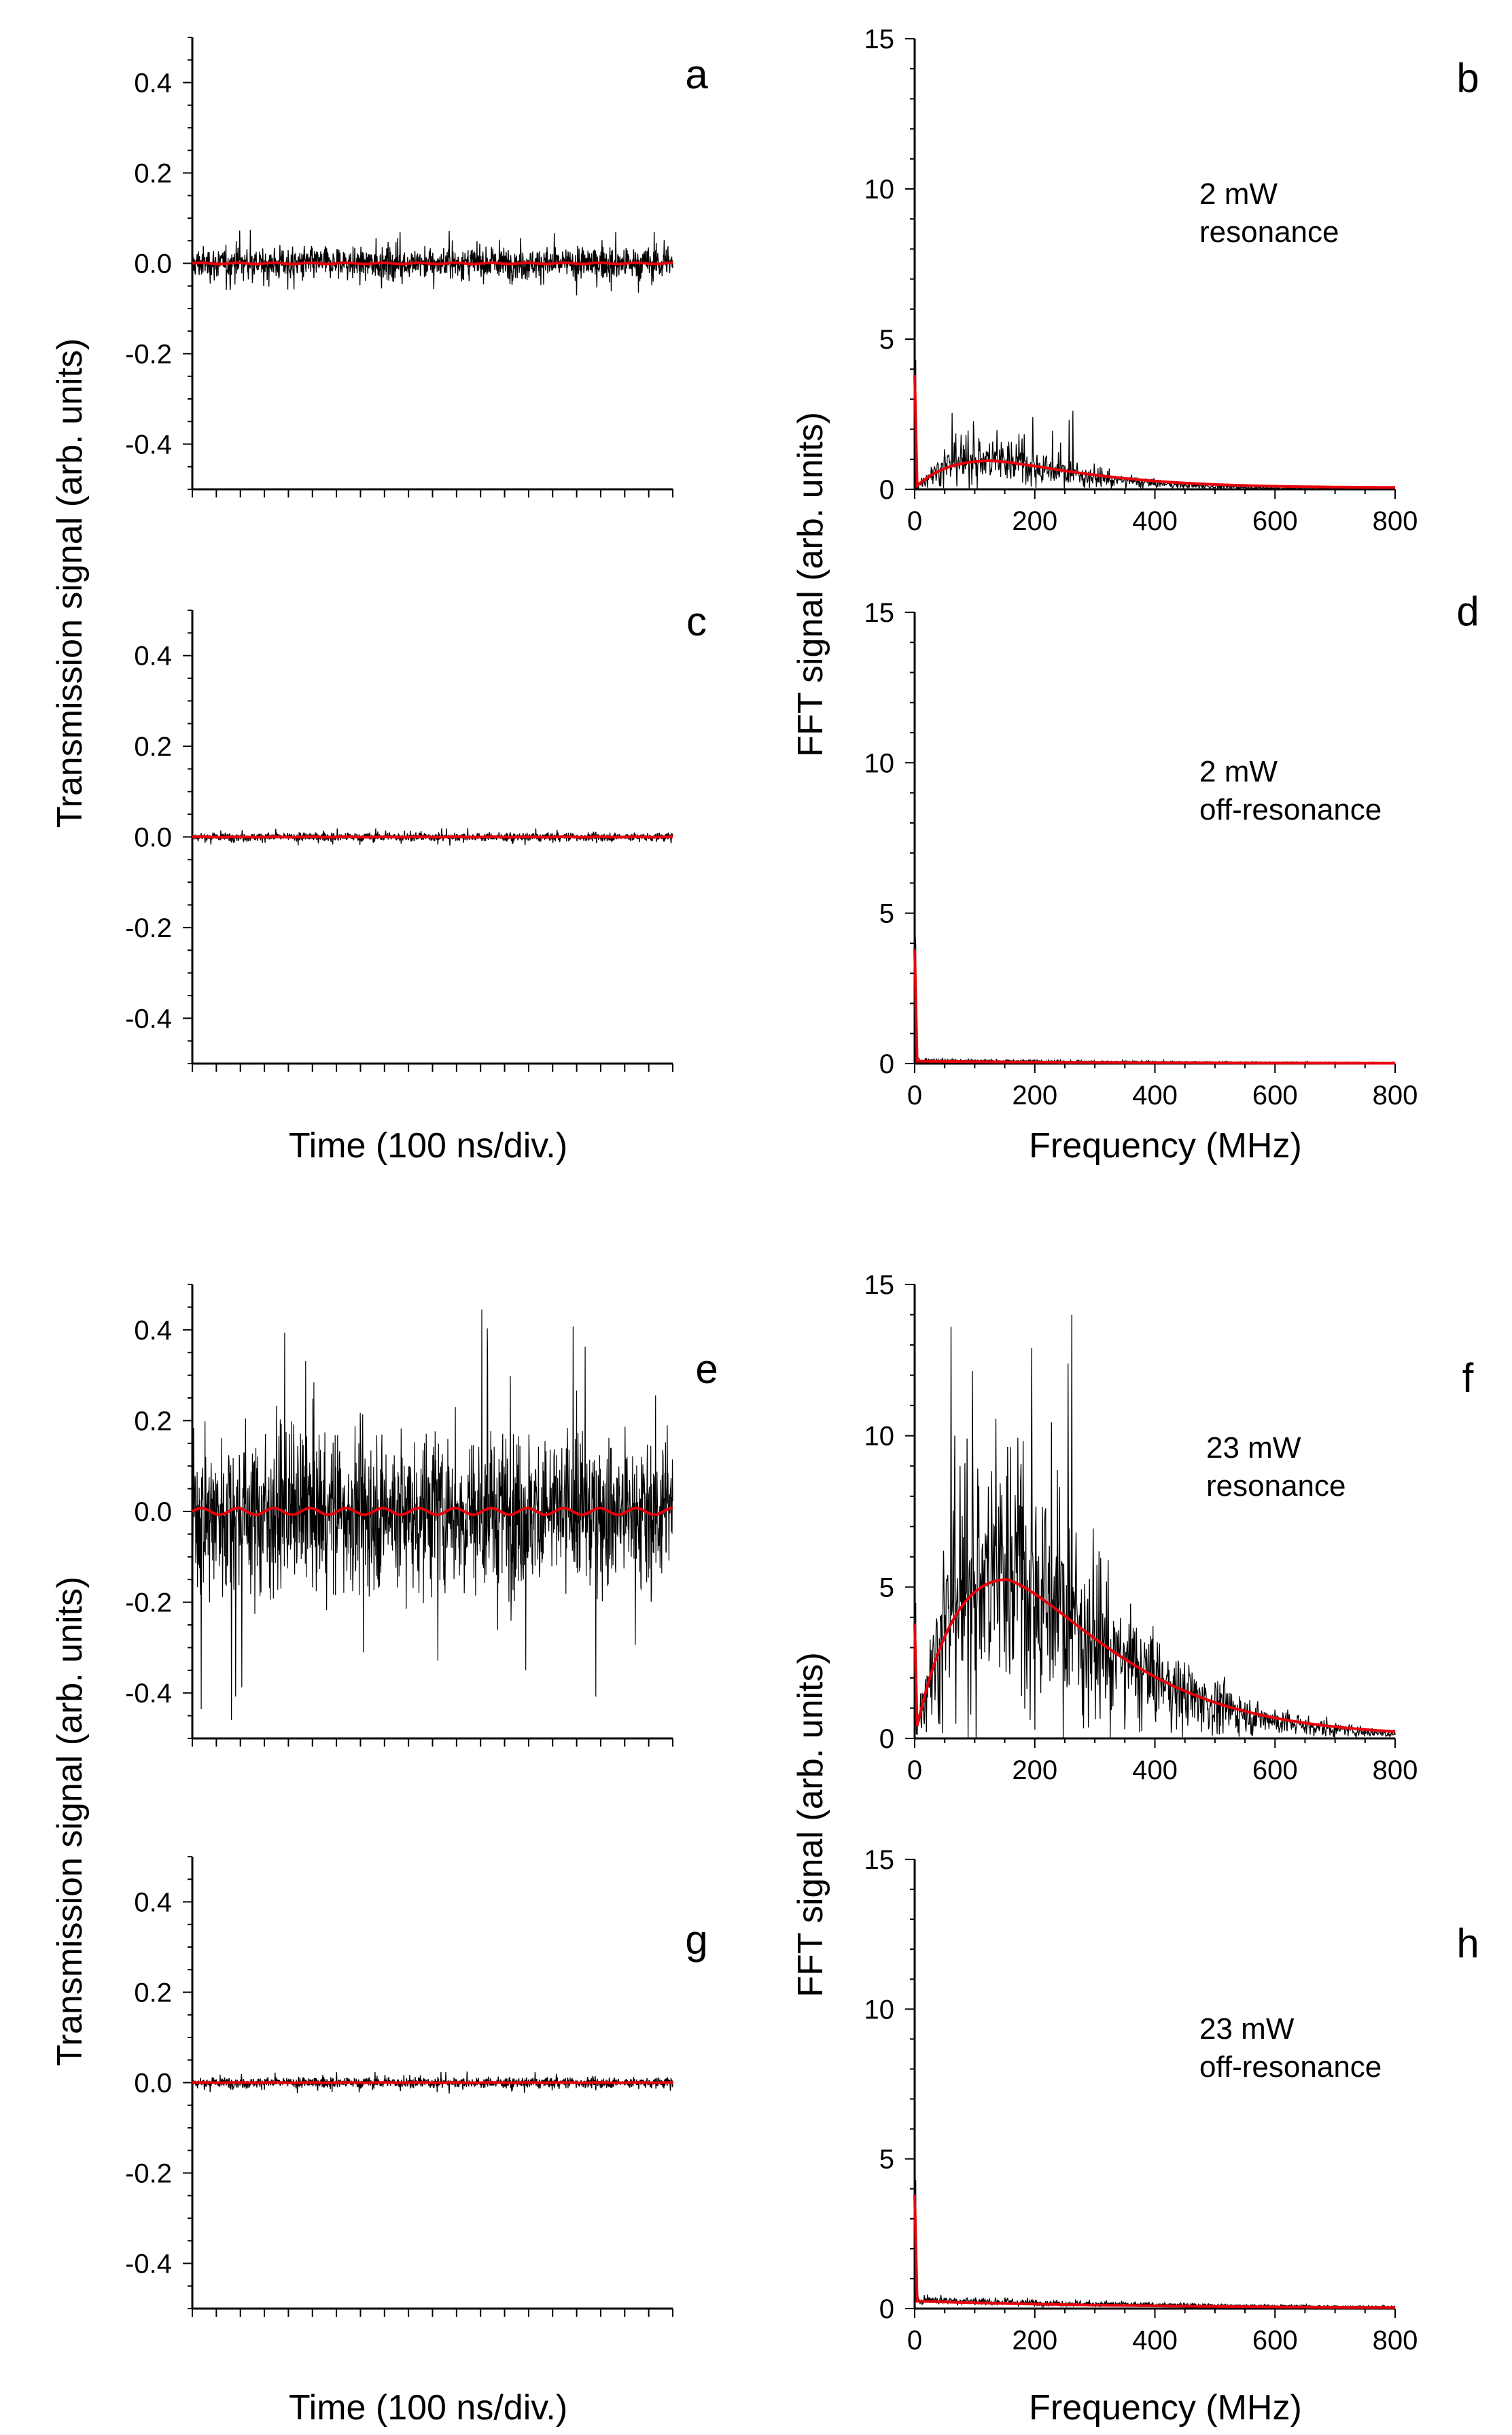 The width and height of the screenshot is (1512, 2435). Describe the element at coordinates (696, 622) in the screenshot. I see `panel-letter: c` at that location.